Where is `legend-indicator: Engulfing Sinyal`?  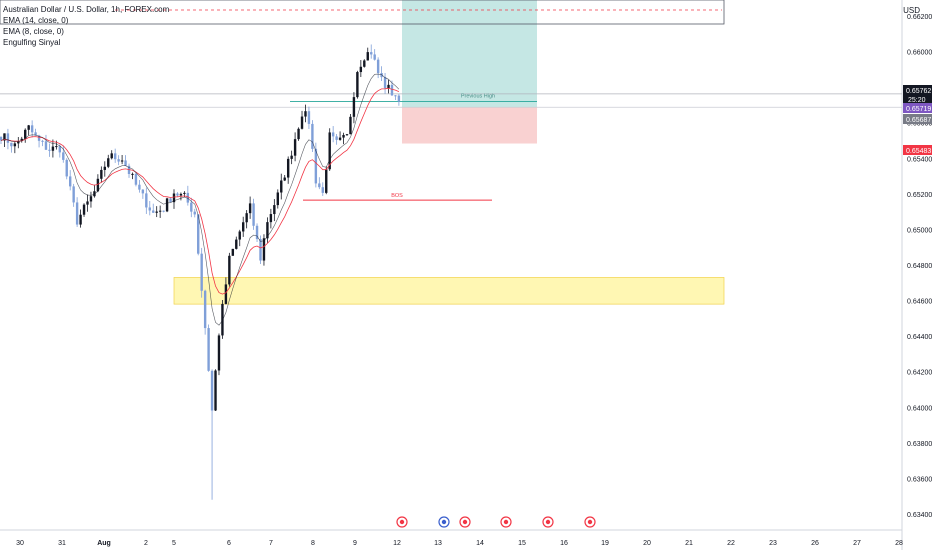 legend-indicator: Engulfing Sinyal is located at coordinates (32, 42).